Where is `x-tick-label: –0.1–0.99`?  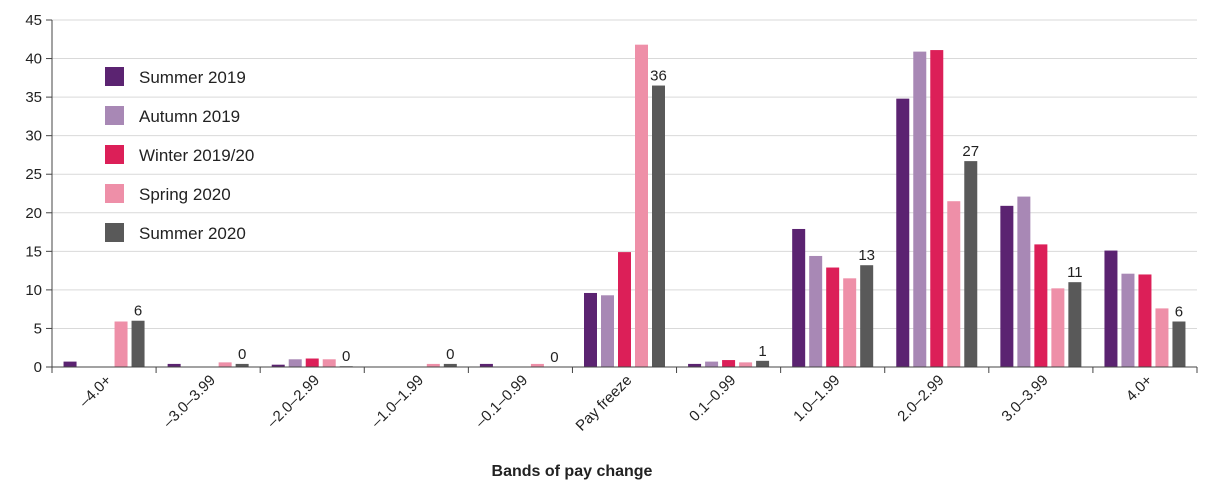 x-tick-label: –0.1–0.99 is located at coordinates (501, 401).